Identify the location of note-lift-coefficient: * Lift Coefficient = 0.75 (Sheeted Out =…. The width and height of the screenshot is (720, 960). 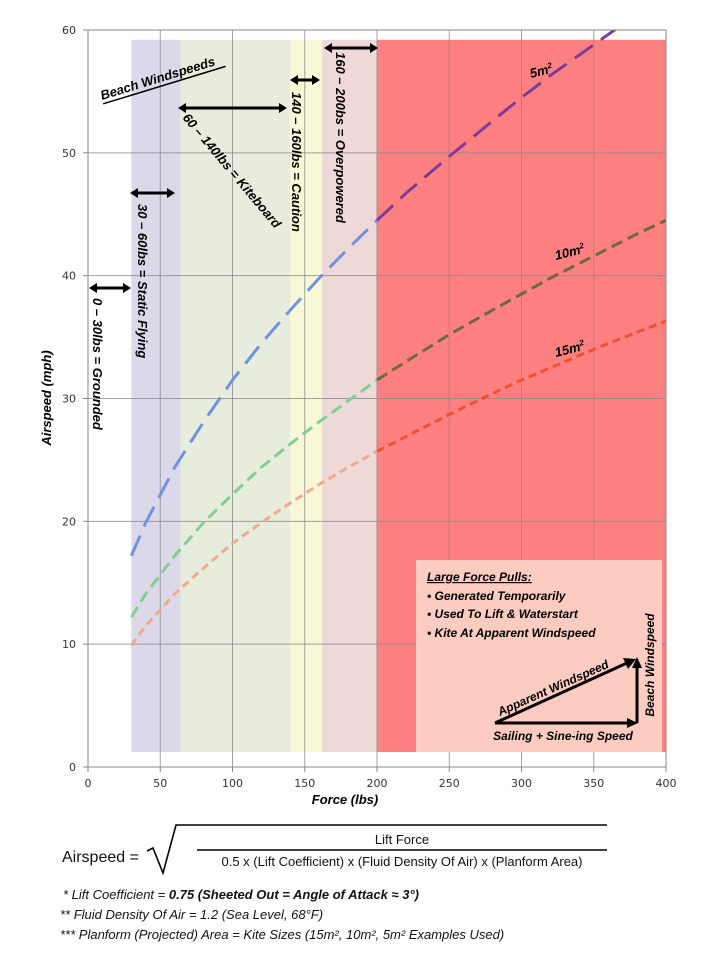
(241, 894).